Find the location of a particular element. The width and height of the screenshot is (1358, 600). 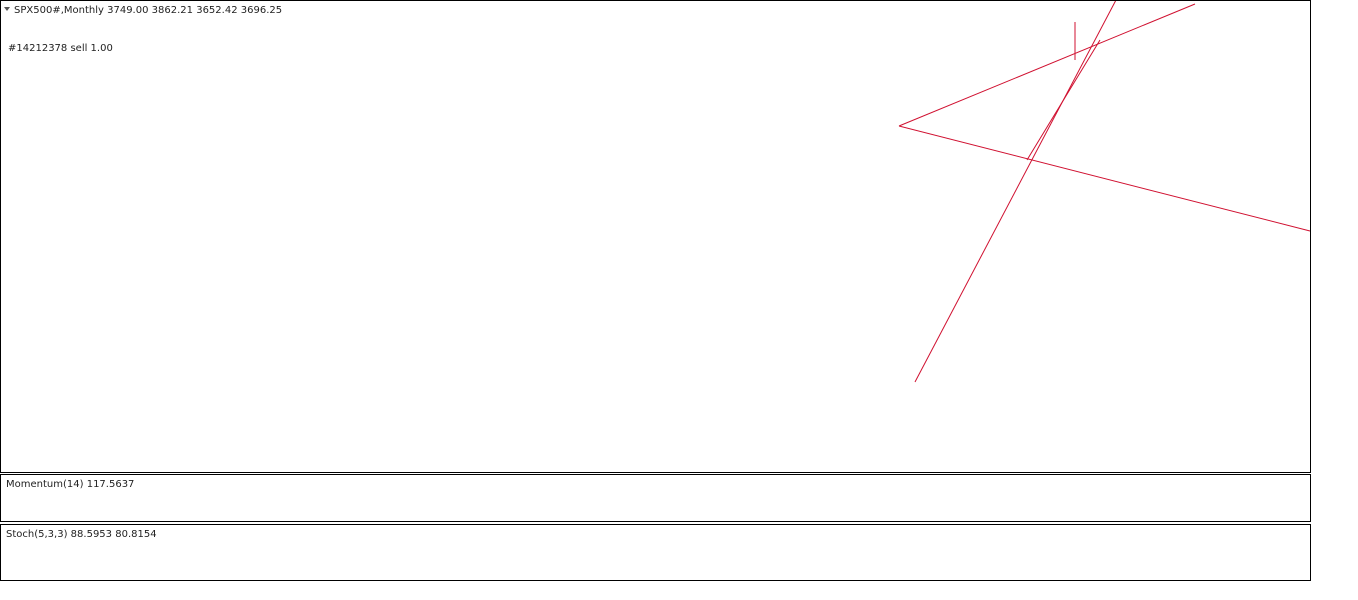

stoch-title: Stoch(5,3,3) is located at coordinates (37, 534).